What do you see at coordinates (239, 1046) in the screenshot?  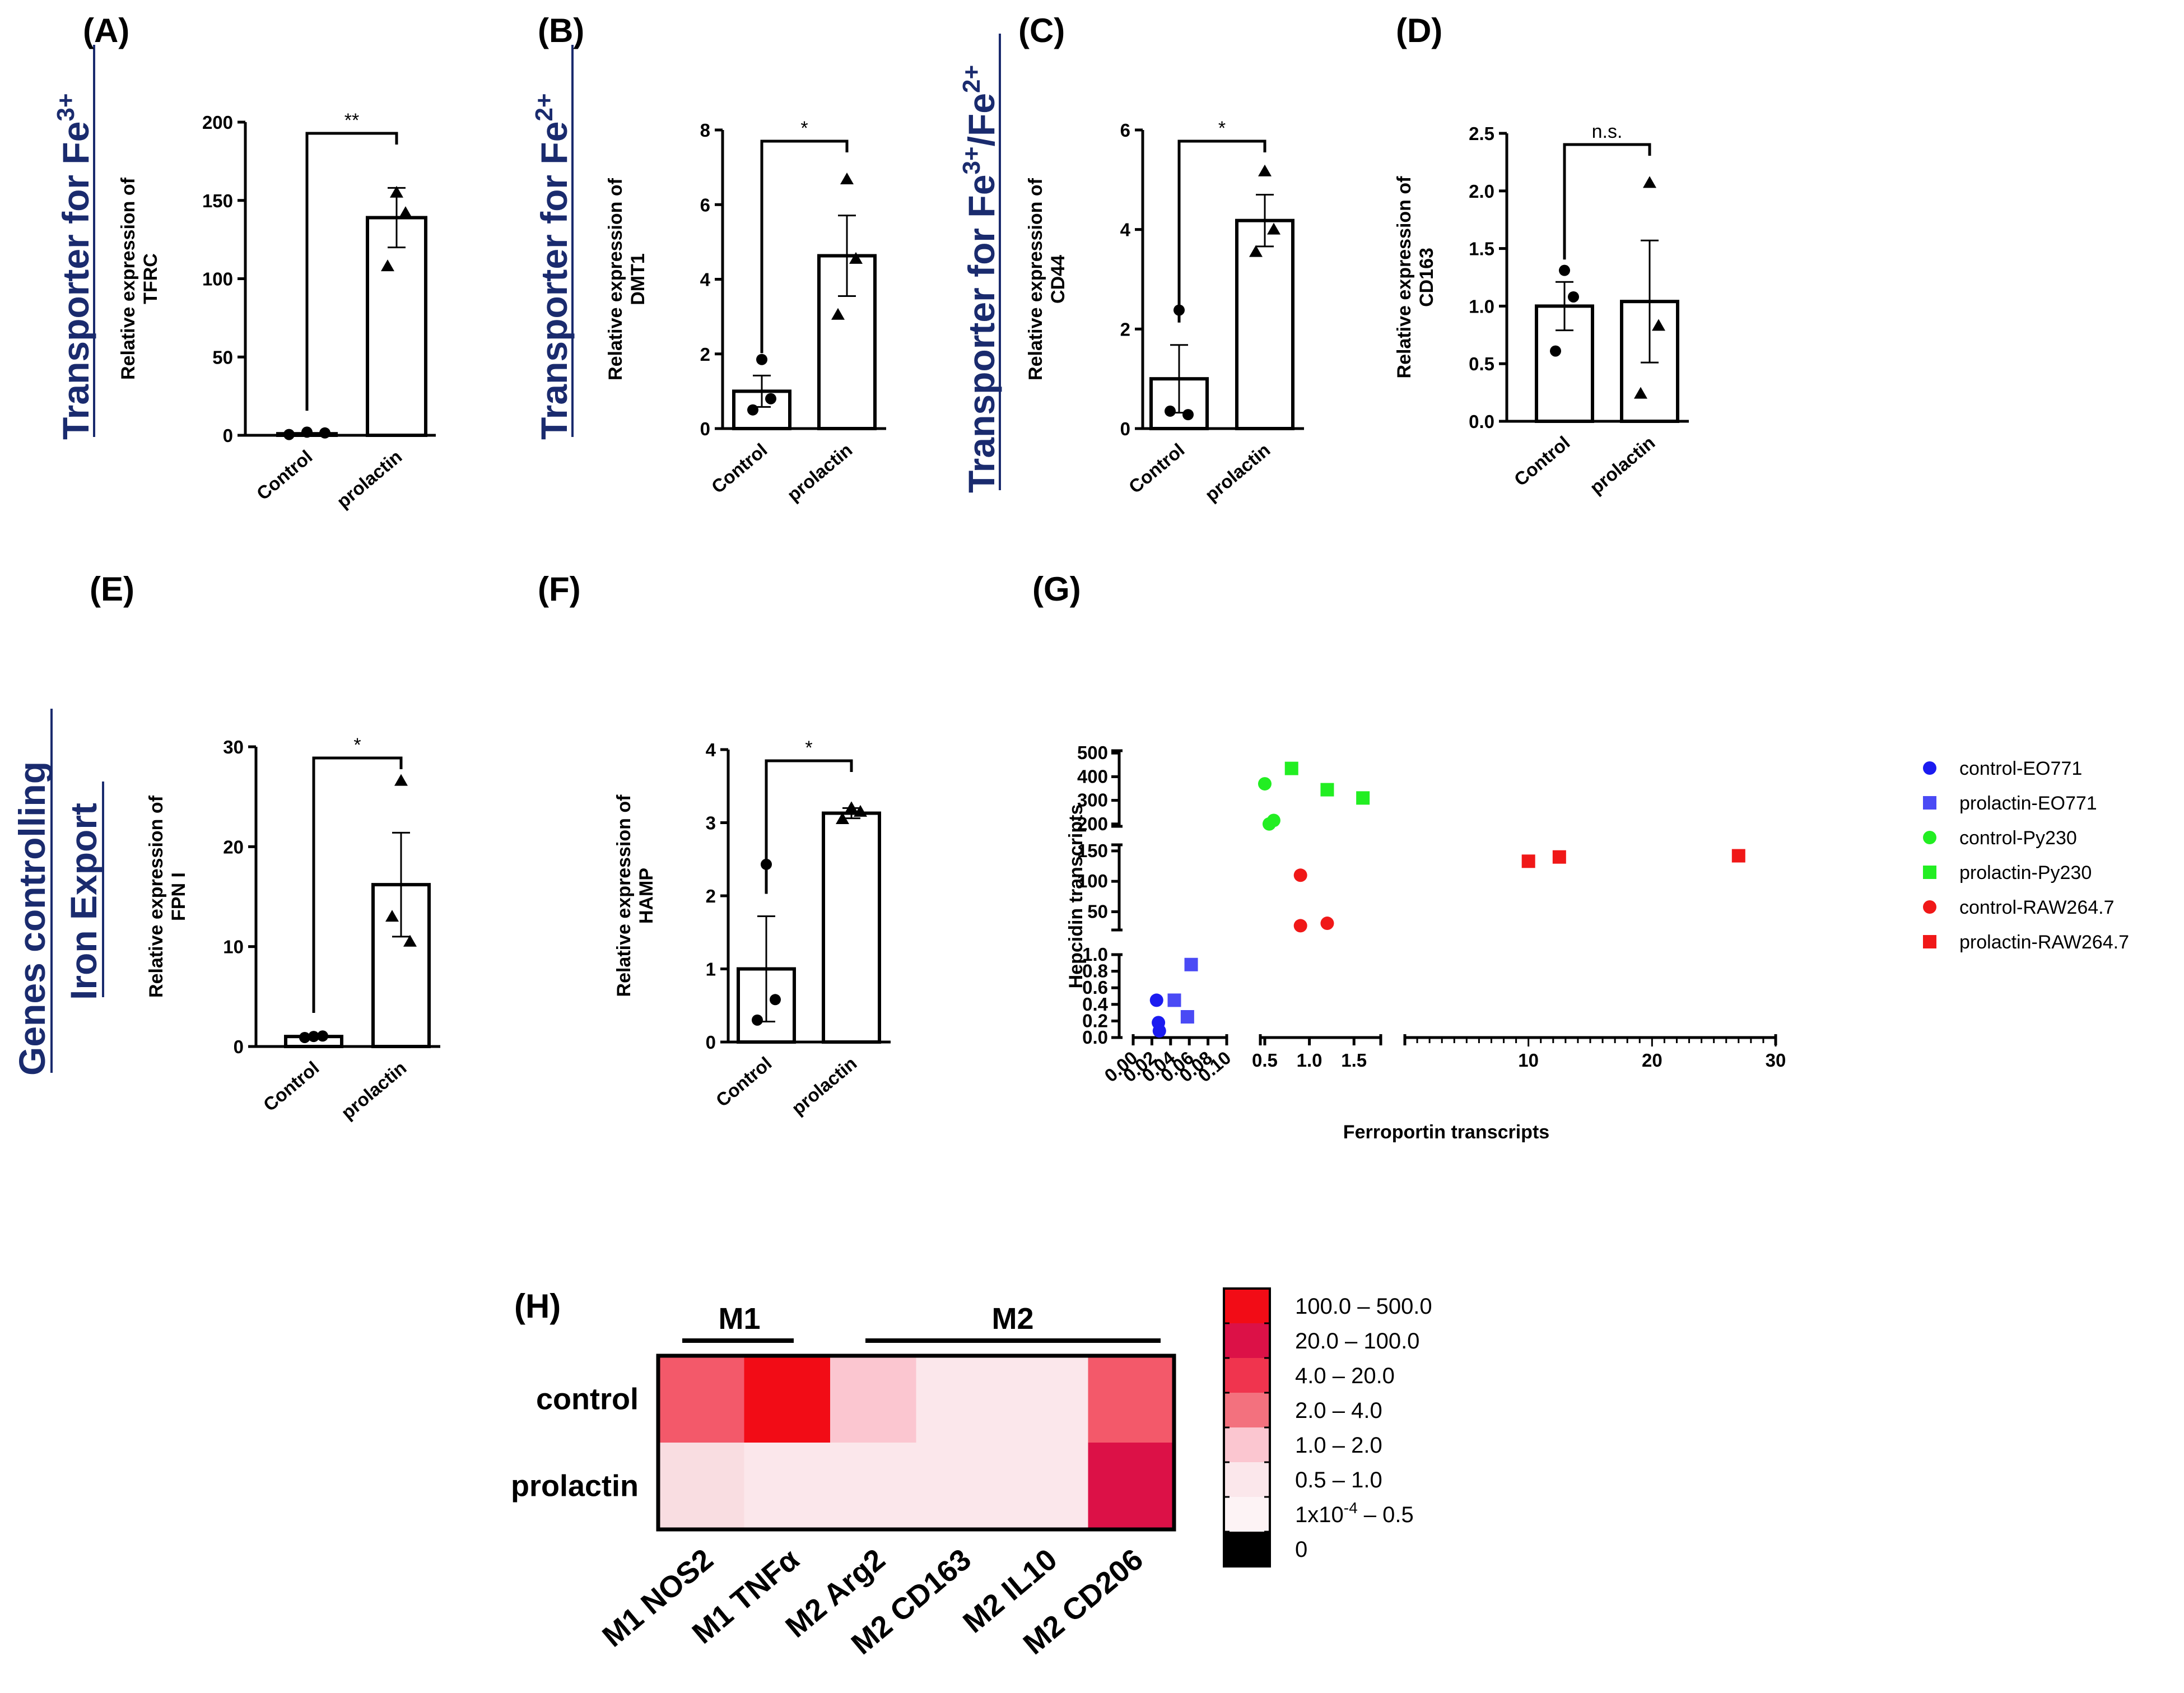 I see `y-tick-label: 0` at bounding box center [239, 1046].